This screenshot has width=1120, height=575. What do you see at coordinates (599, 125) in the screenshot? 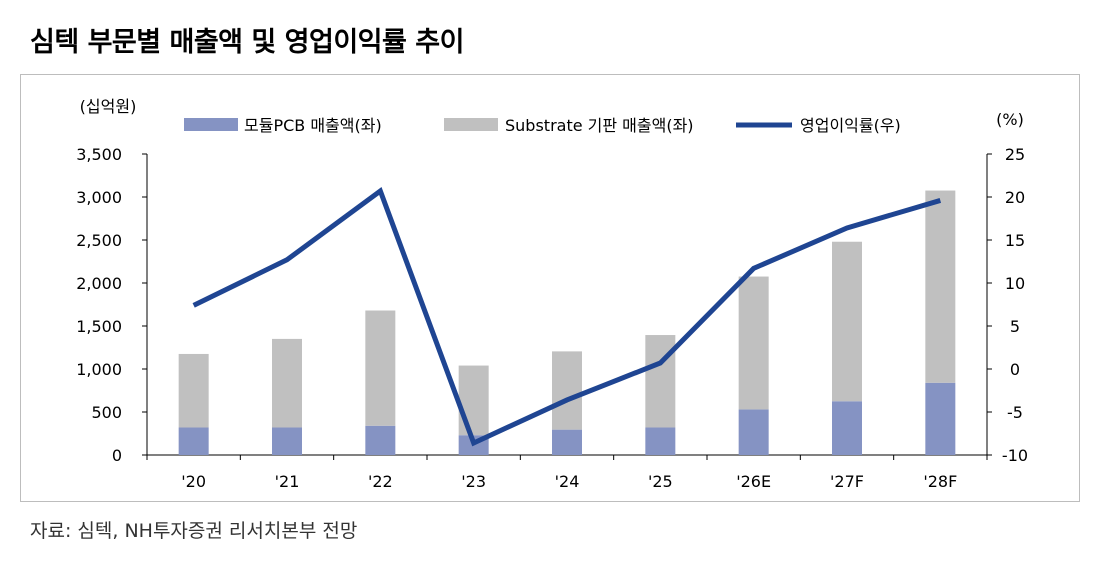
I see `legend-label-substrate: Substrate 기판 매출액(좌)` at bounding box center [599, 125].